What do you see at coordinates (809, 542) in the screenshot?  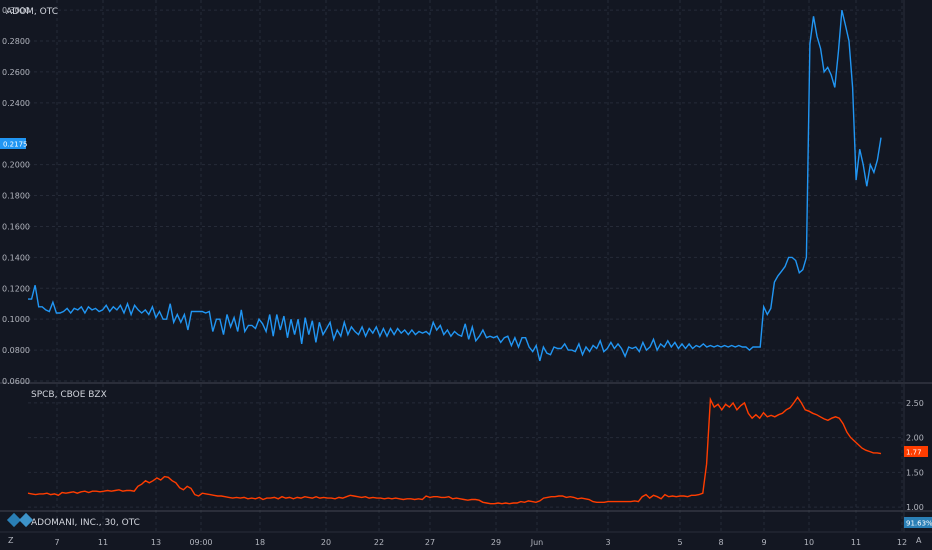 I see `x-tick-label: 10` at bounding box center [809, 542].